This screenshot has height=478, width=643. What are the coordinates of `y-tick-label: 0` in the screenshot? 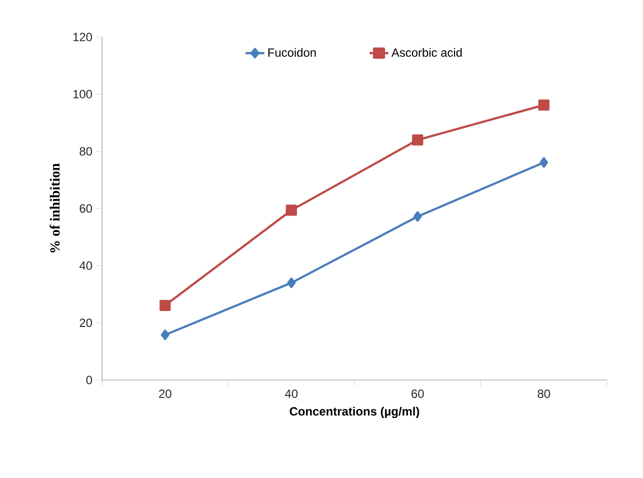 It's located at (89, 380).